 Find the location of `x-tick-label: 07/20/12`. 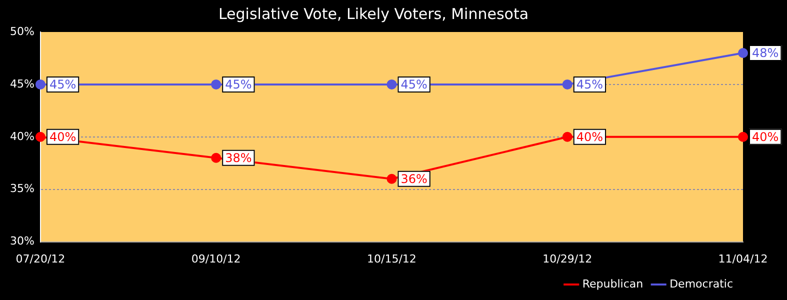

x-tick-label: 07/20/12 is located at coordinates (41, 259).